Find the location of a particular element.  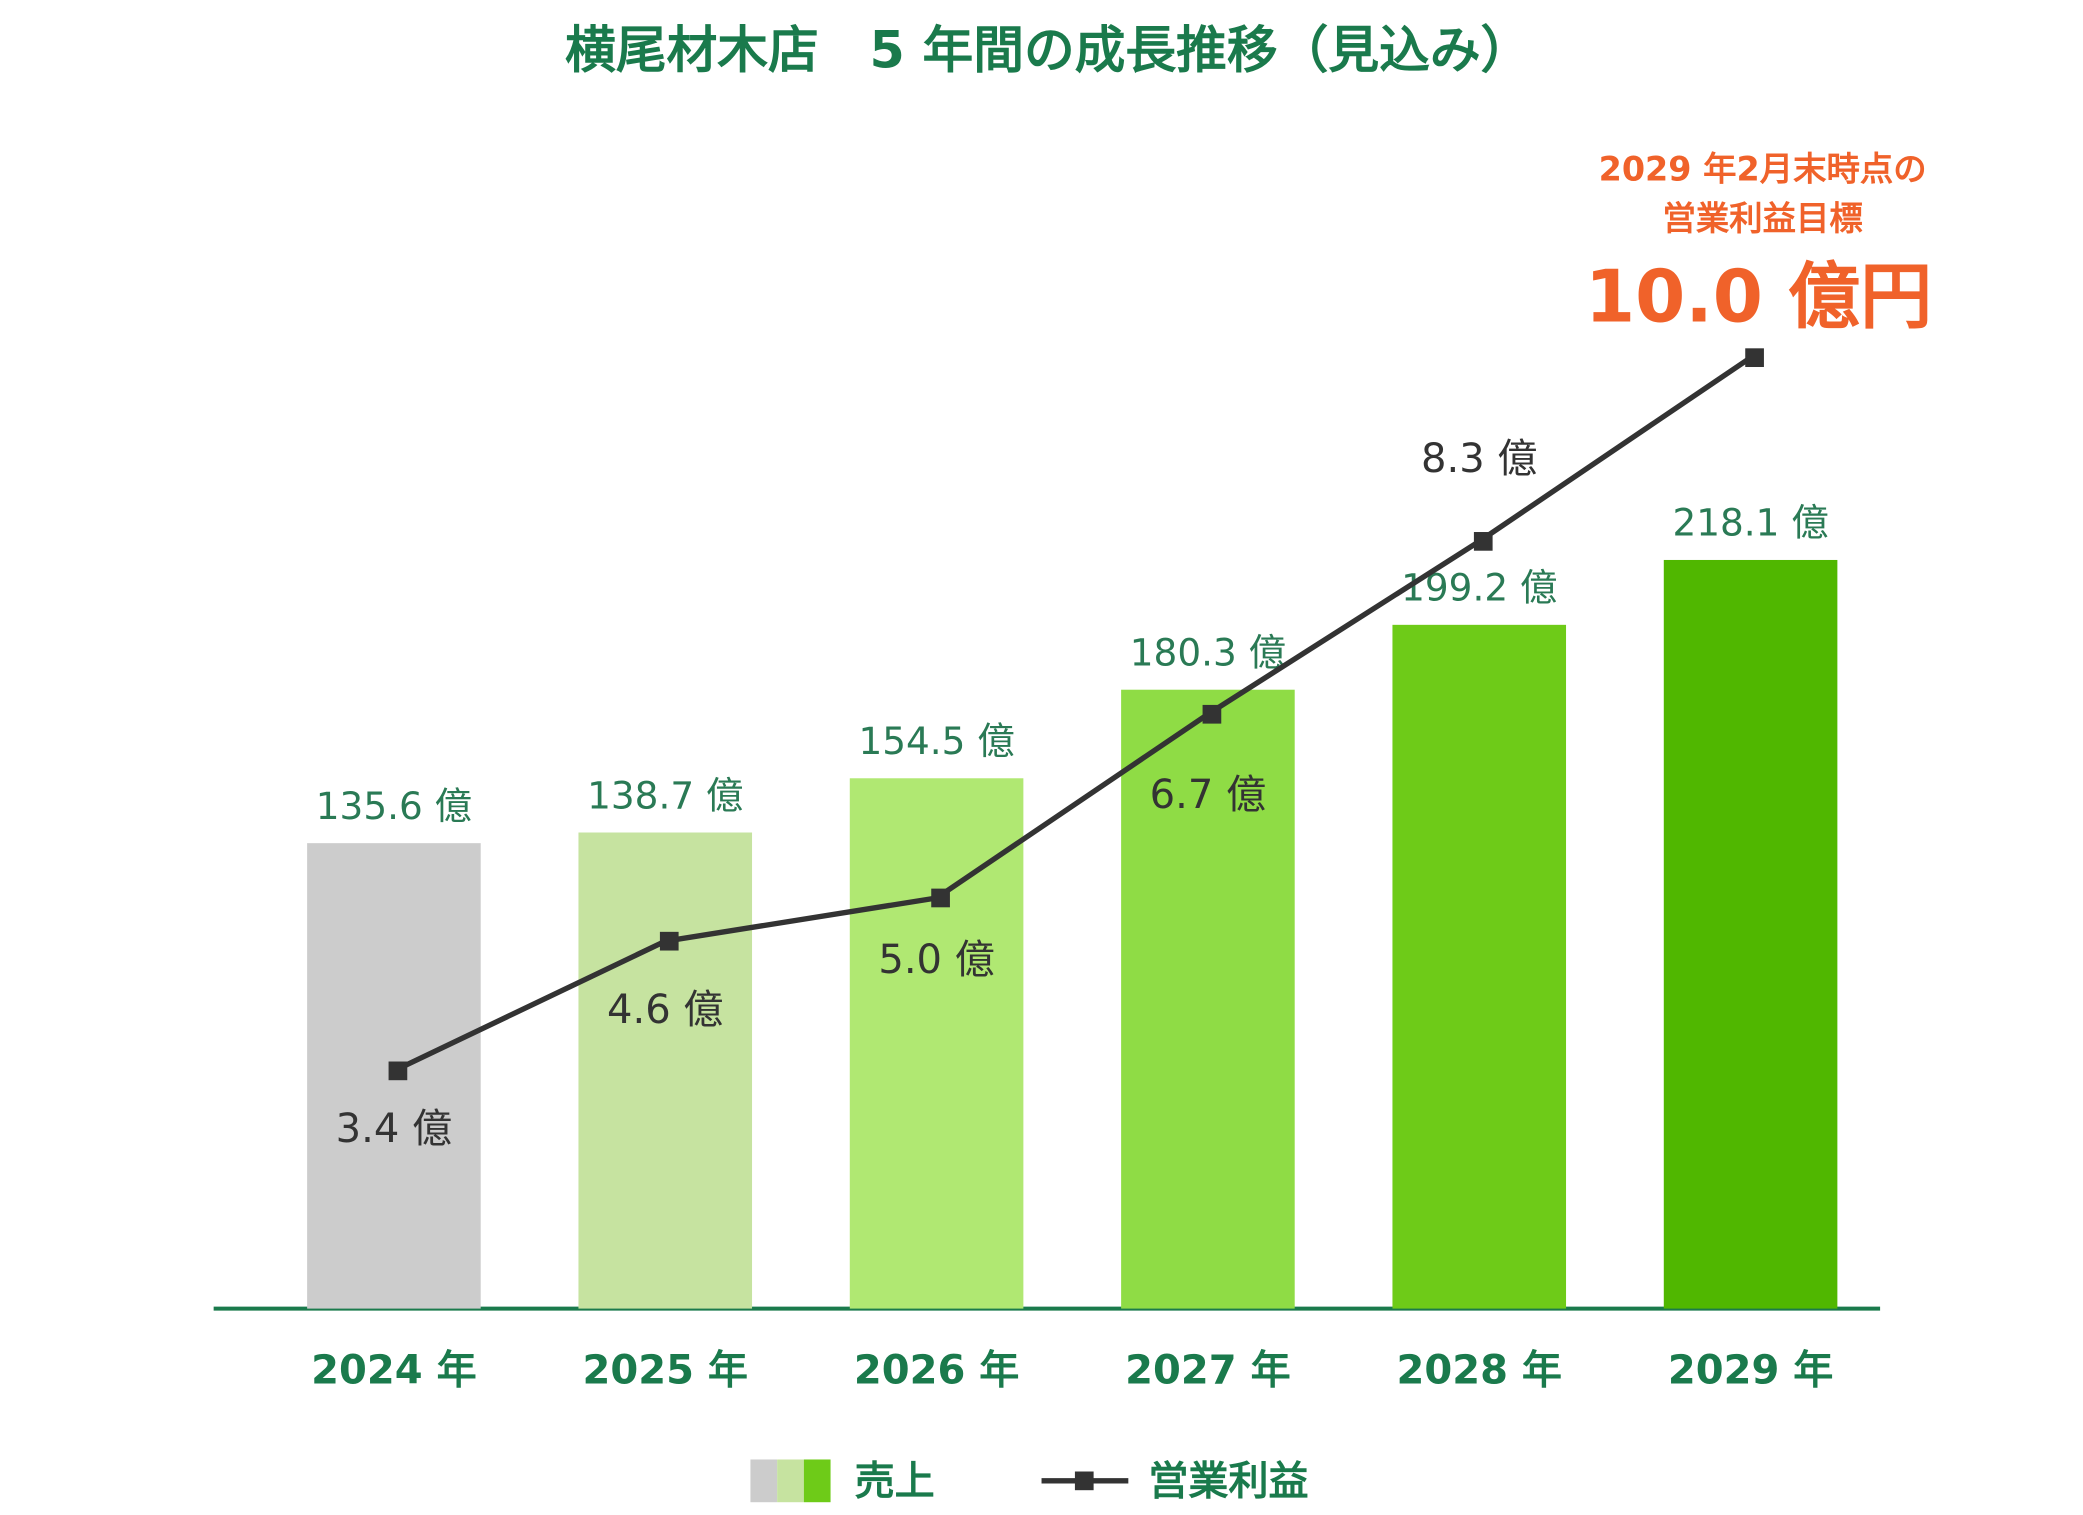

x-tick-label: 2028 年 is located at coordinates (1479, 1371).